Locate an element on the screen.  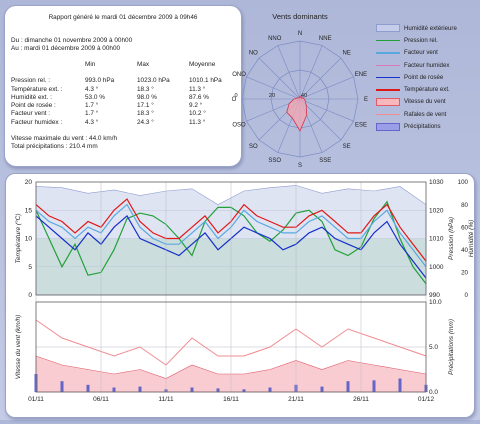
y-right2-tick-label: 40 is located at coordinates (464, 250).